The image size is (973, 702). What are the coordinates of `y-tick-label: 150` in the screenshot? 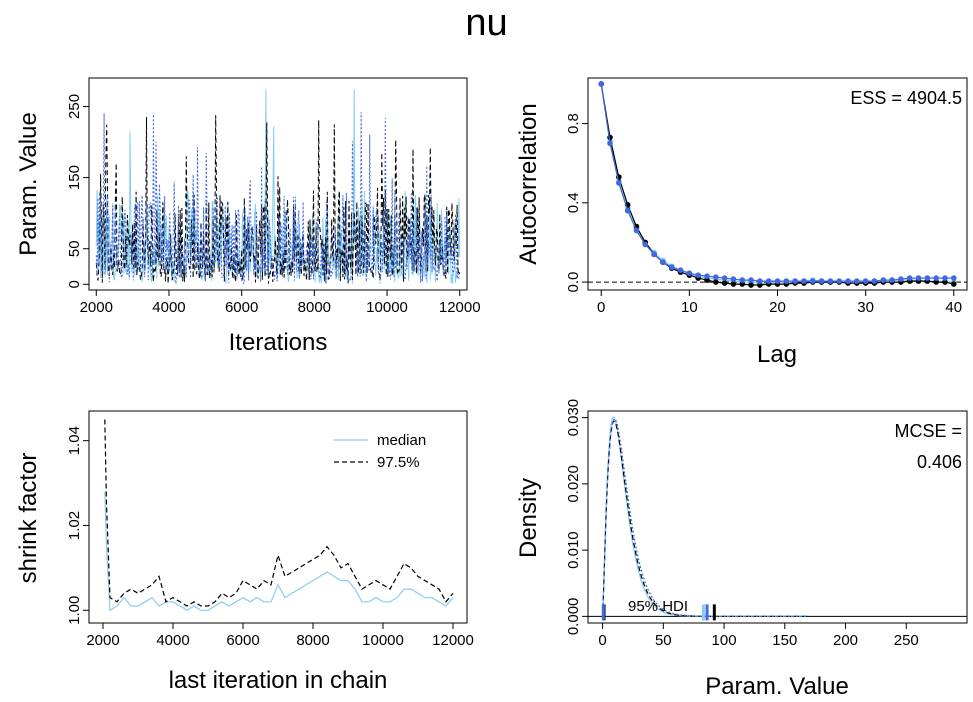 It's located at (74, 177).